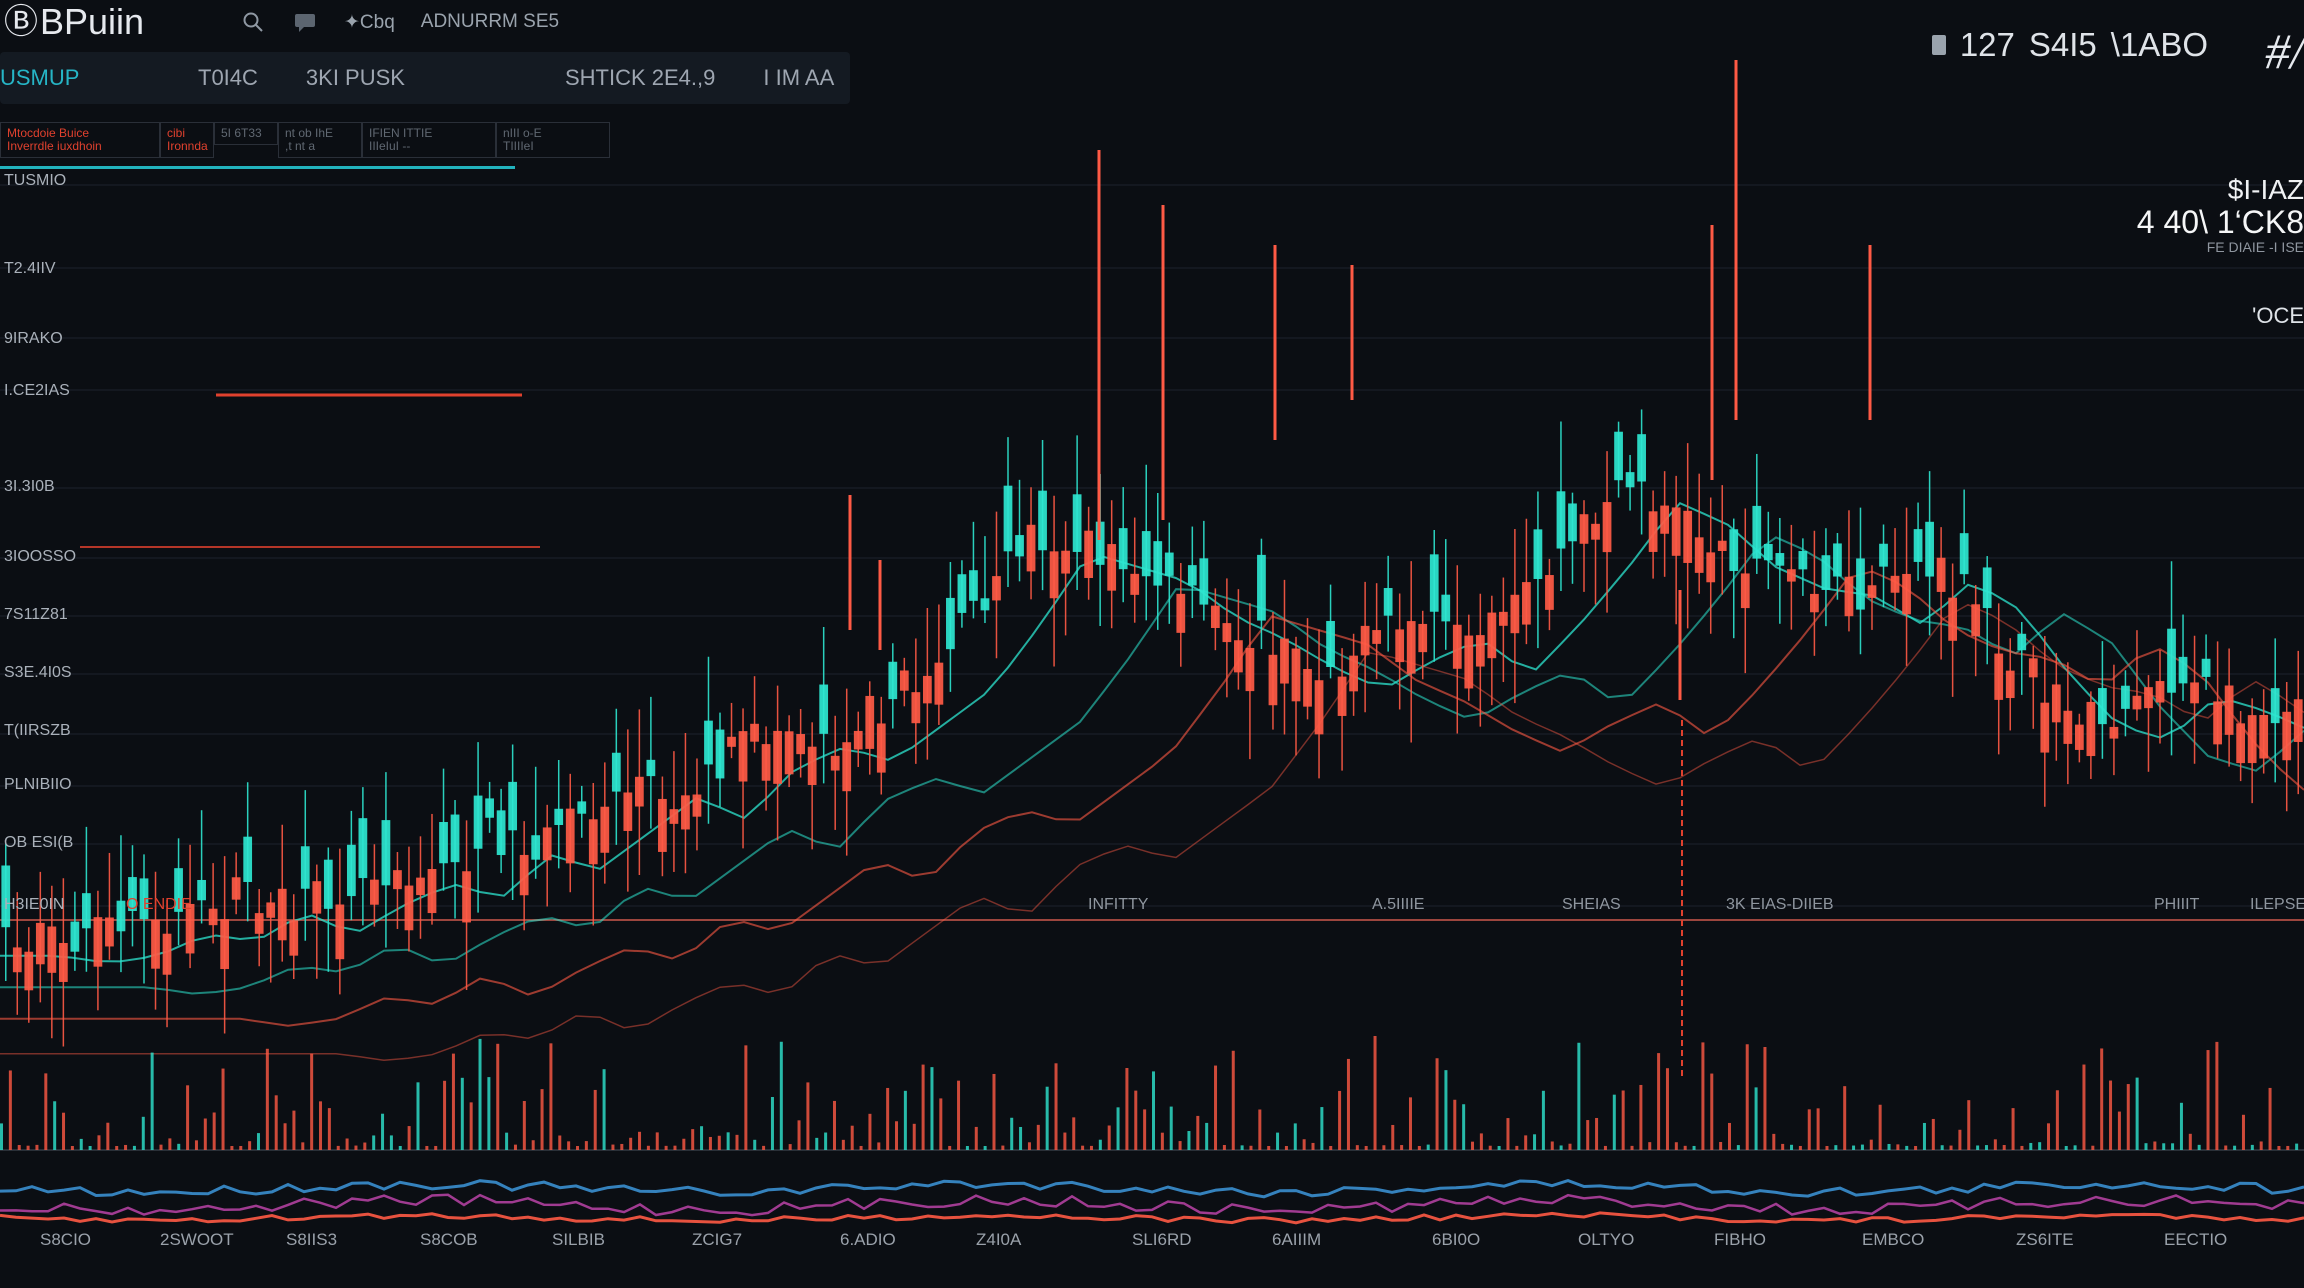  What do you see at coordinates (253, 22) in the screenshot?
I see `search-icon` at bounding box center [253, 22].